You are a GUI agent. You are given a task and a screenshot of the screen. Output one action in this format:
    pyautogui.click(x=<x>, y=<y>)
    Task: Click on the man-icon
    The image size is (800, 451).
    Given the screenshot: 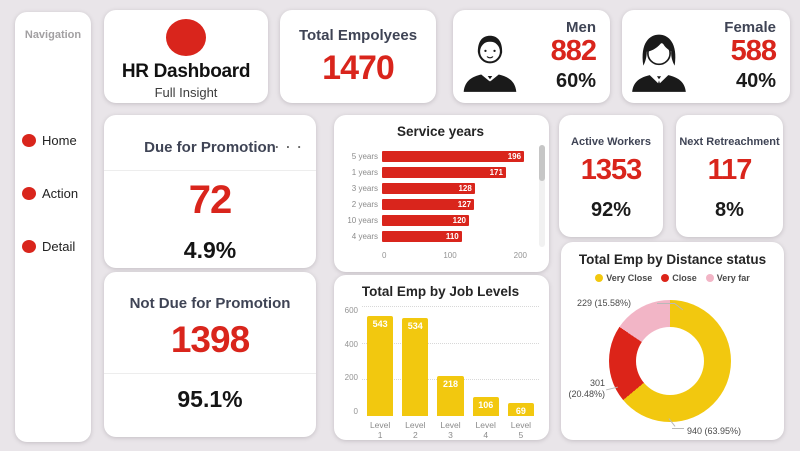 What is the action you would take?
    pyautogui.click(x=490, y=63)
    